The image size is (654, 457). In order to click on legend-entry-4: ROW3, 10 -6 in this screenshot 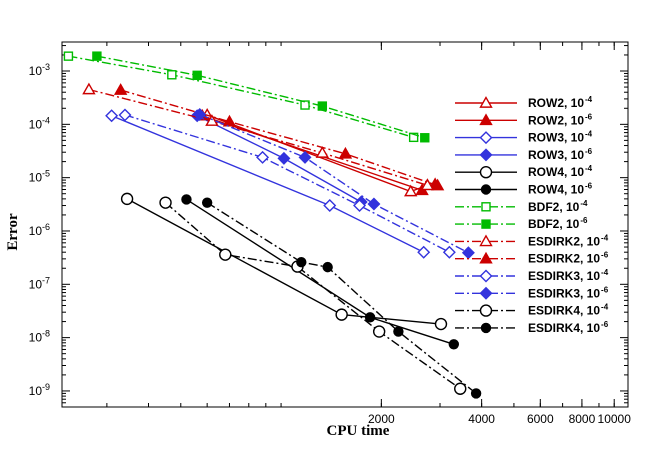, I will do `click(524, 154)`.